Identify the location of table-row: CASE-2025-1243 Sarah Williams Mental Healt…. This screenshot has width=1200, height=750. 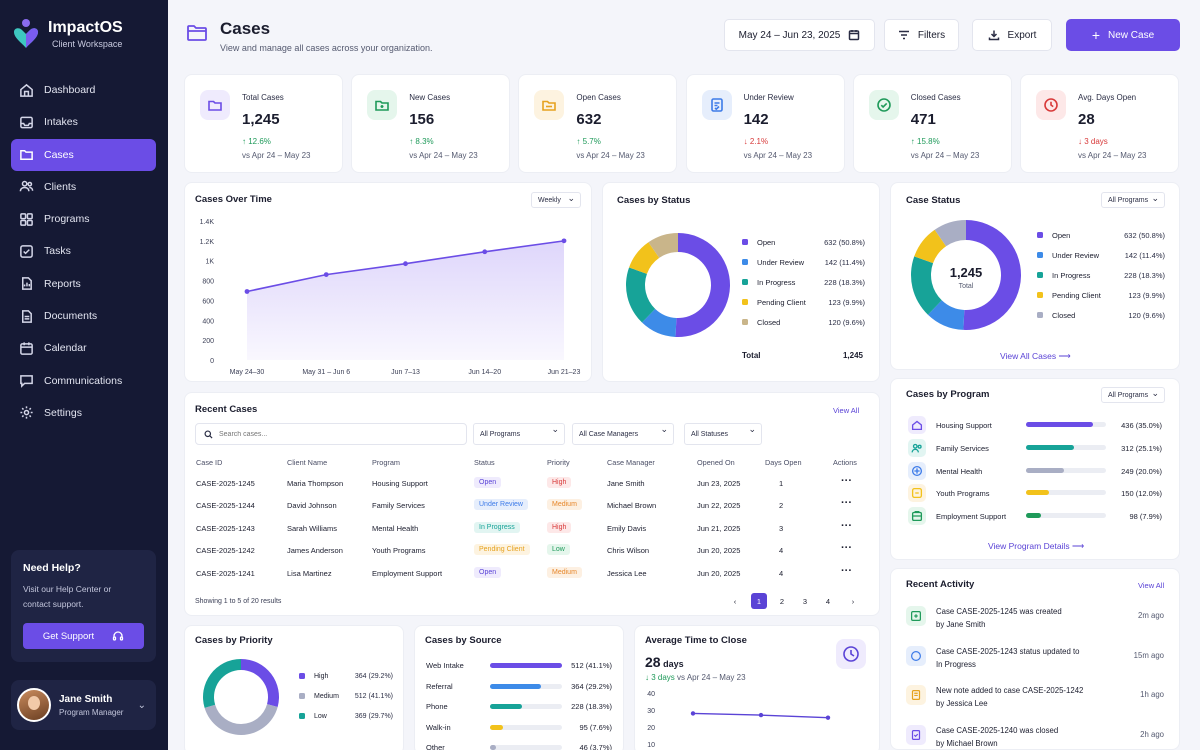
(532, 528).